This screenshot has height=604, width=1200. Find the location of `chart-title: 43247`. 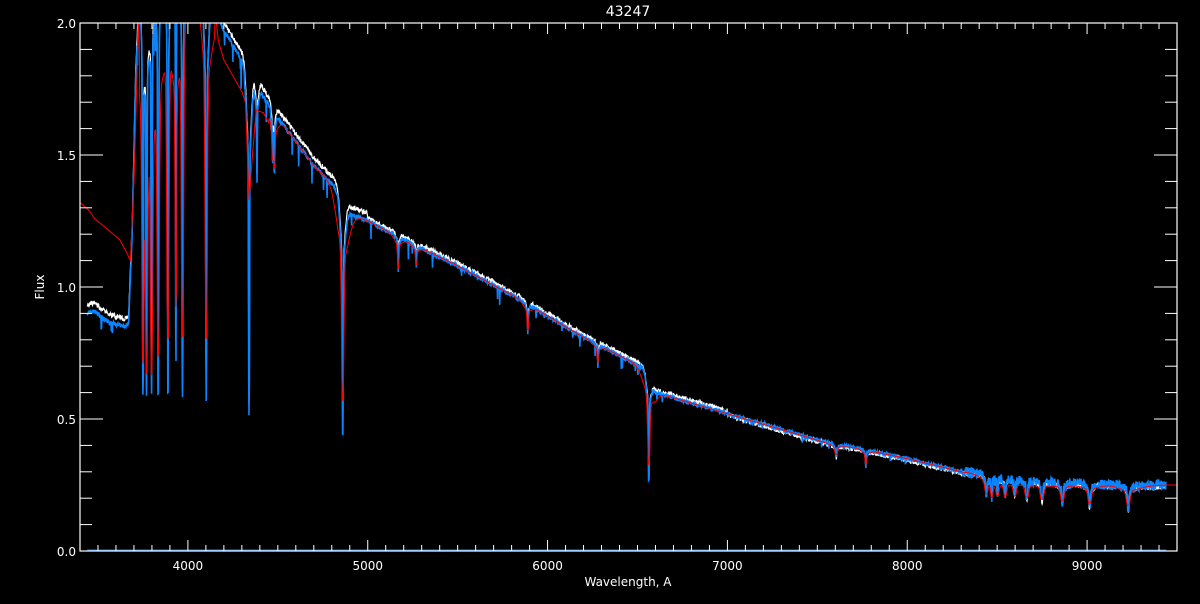

chart-title: 43247 is located at coordinates (628, 12).